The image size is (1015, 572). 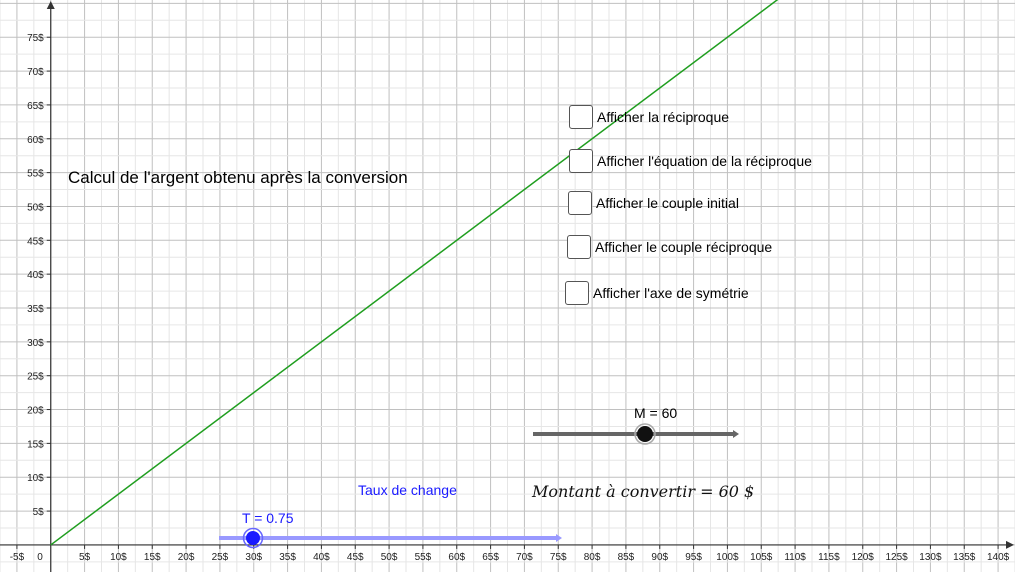 I want to click on x-tick-label: -5$, so click(x=17, y=557).